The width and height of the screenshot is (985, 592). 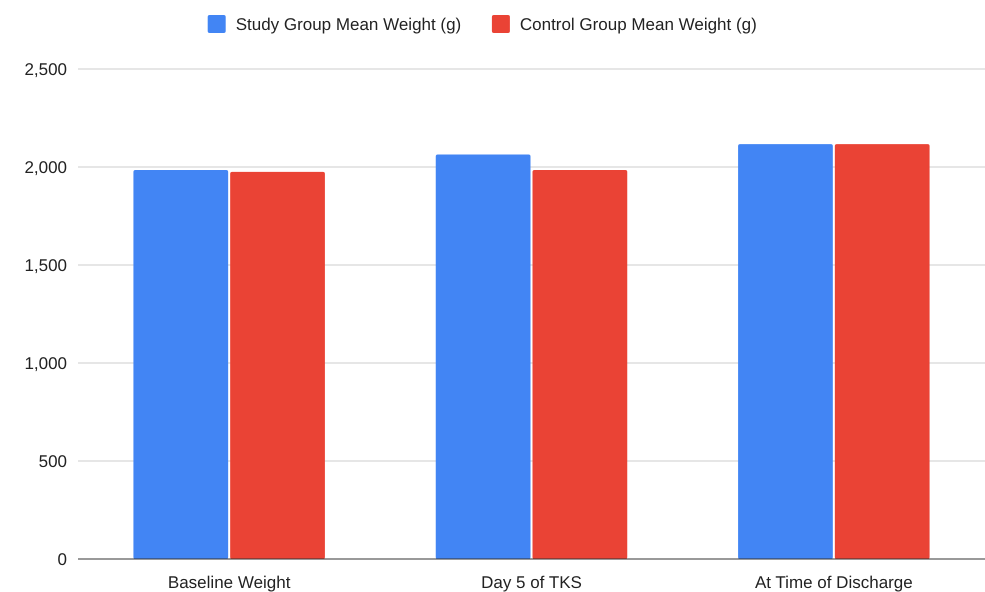 What do you see at coordinates (638, 24) in the screenshot?
I see `legend-label: Control Group Mean Weight (g)` at bounding box center [638, 24].